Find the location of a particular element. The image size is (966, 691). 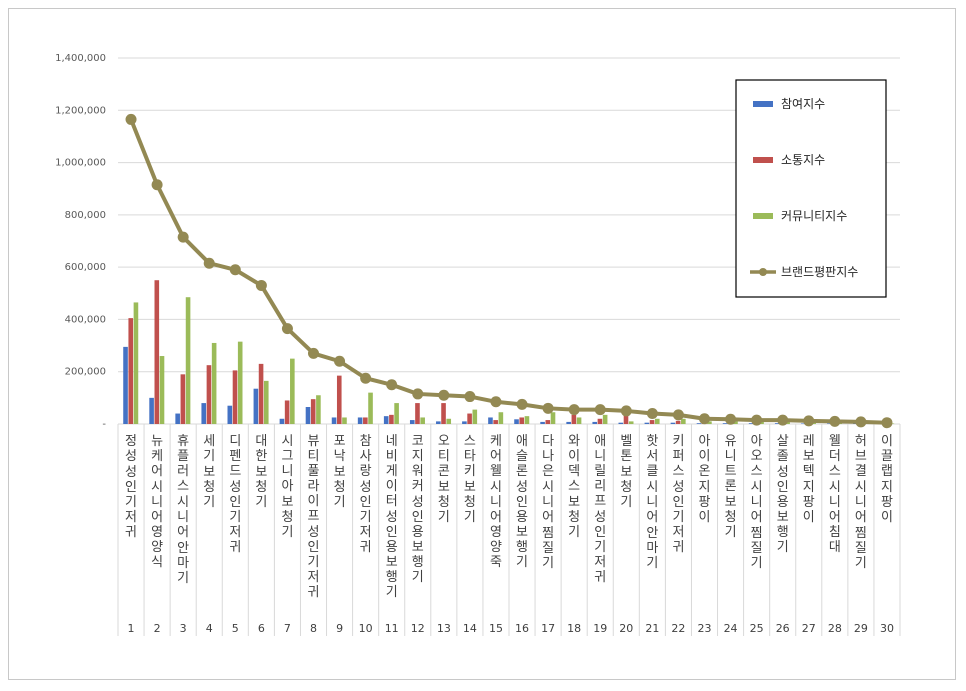

rank-label: 25 is located at coordinates (757, 628).